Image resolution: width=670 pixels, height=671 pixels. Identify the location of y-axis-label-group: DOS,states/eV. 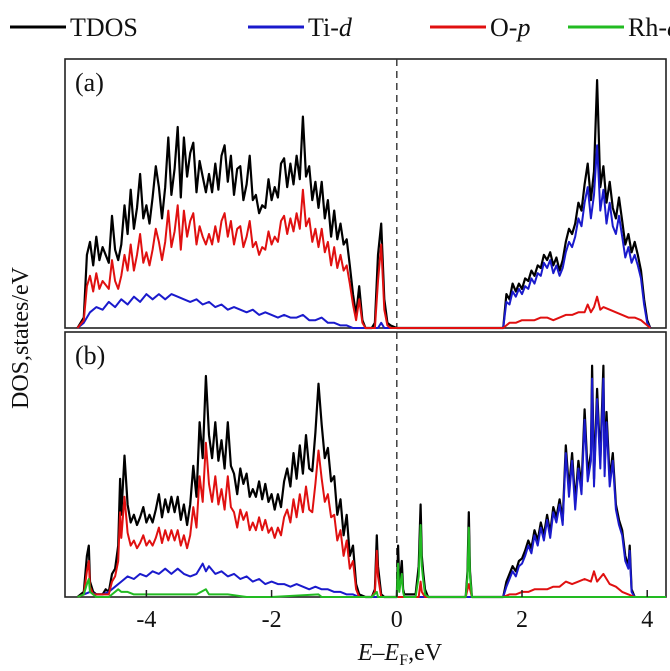
(21, 337).